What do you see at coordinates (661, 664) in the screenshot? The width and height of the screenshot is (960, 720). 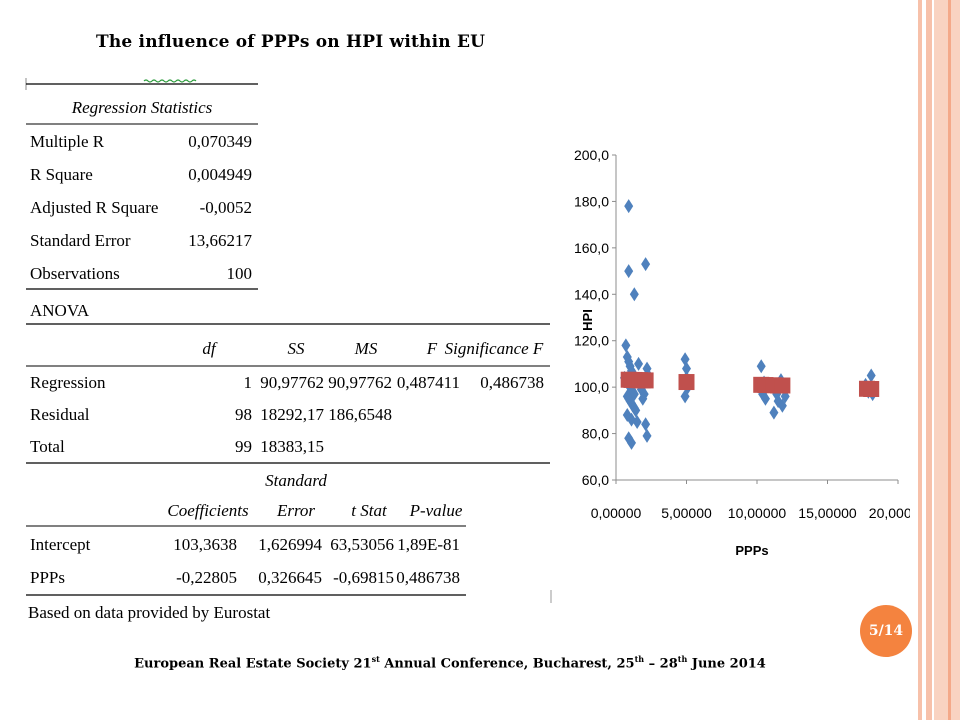 I see `footer-part-3: – 28` at bounding box center [661, 664].